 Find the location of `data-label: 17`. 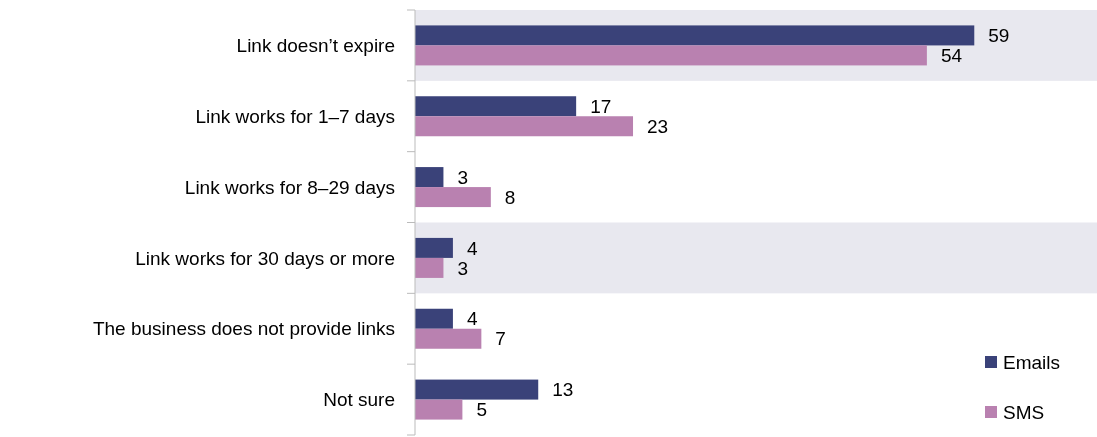

data-label: 17 is located at coordinates (601, 106).